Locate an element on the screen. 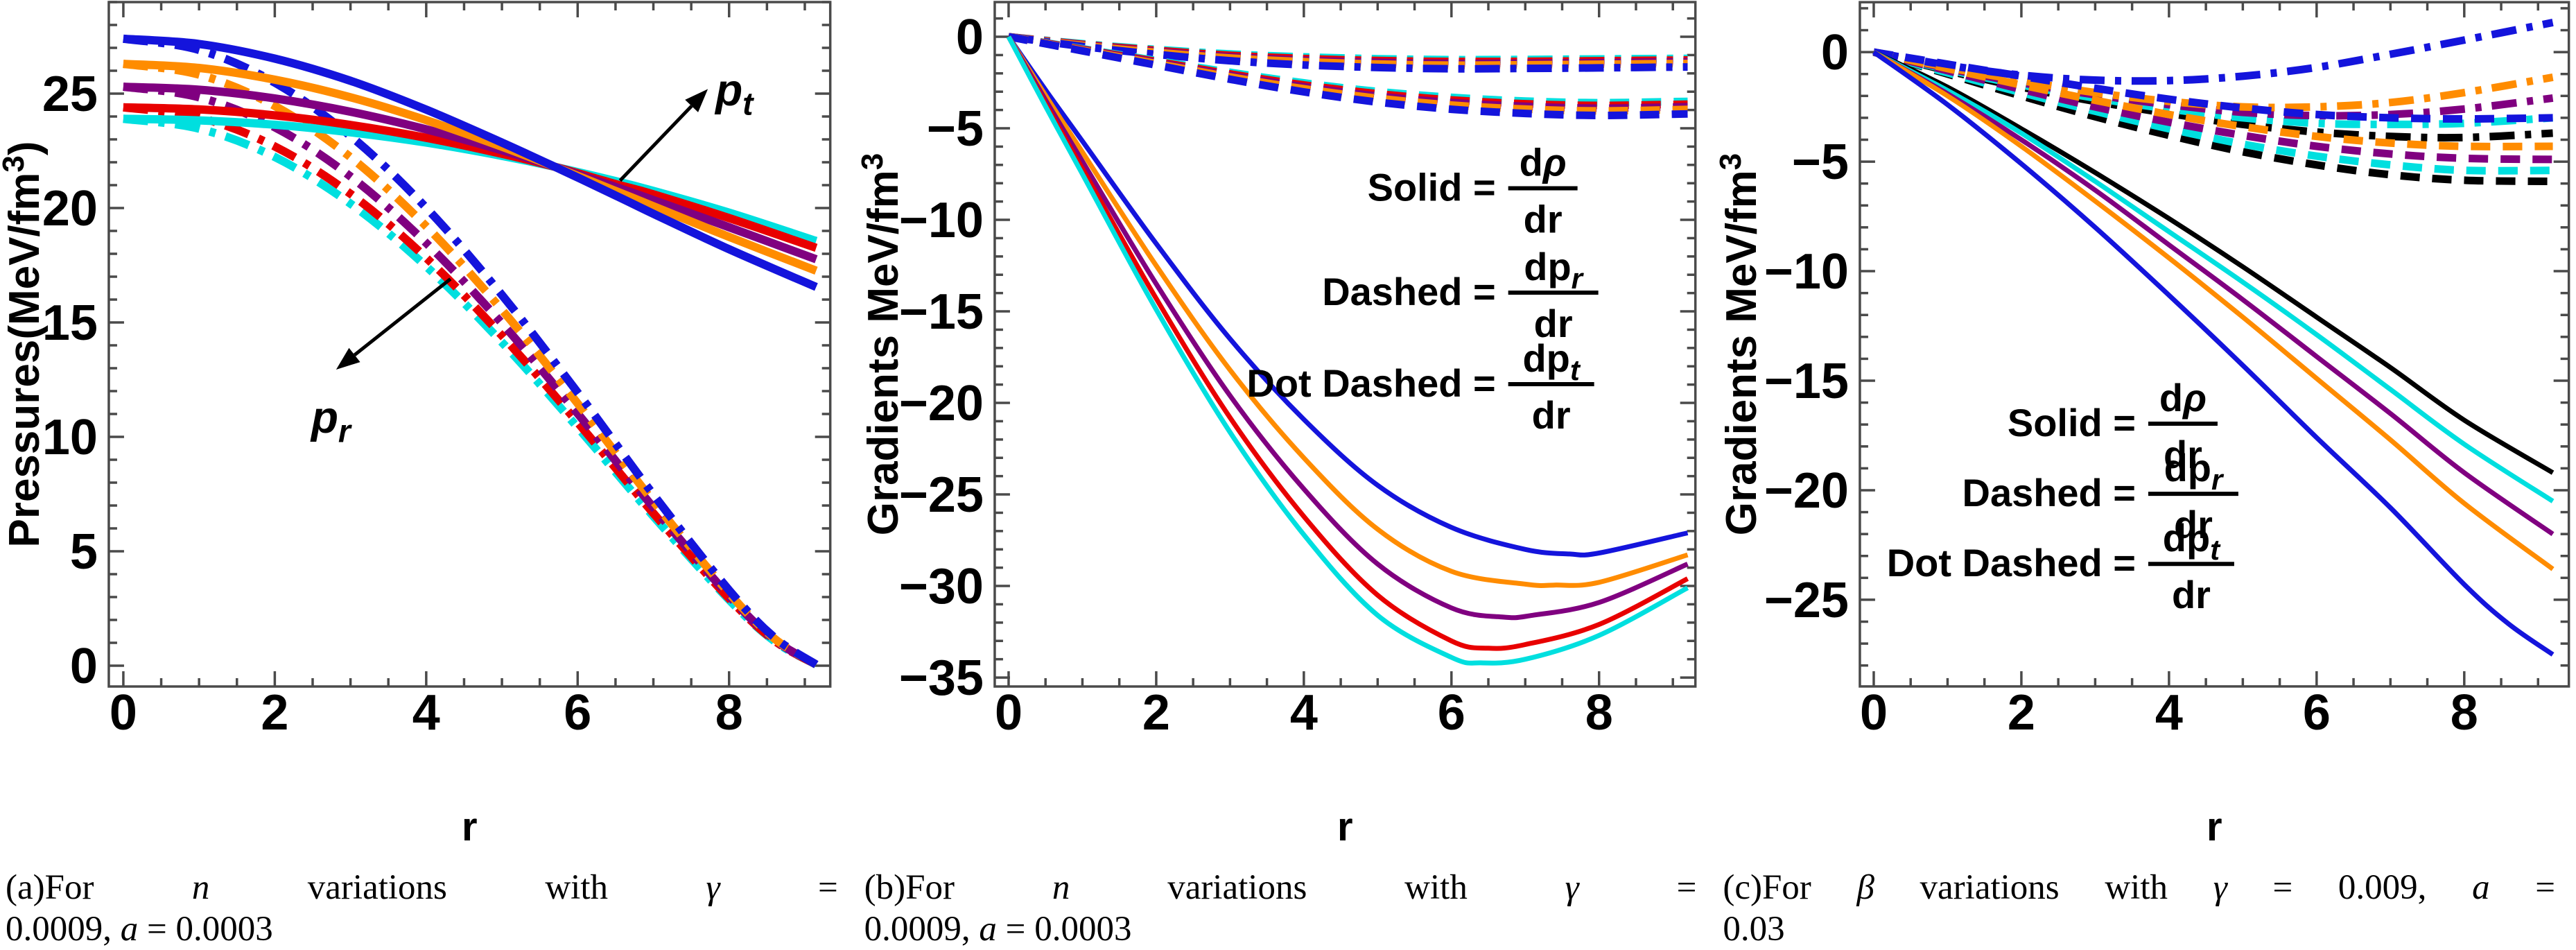 The height and width of the screenshot is (950, 2576). curve-c-dpr-blue is located at coordinates (2213, 85).